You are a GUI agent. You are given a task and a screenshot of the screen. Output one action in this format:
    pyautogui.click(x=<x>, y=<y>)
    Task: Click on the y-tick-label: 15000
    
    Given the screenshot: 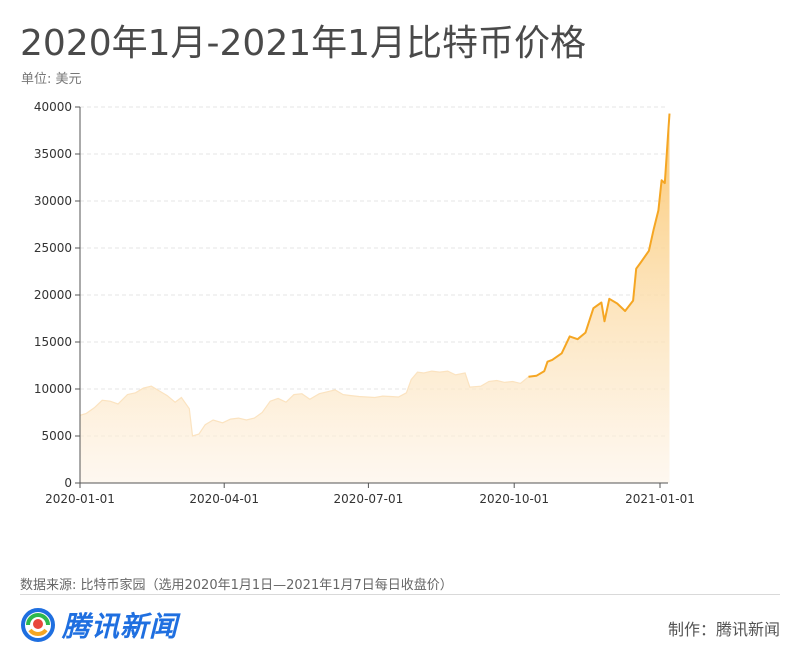 What is the action you would take?
    pyautogui.click(x=53, y=342)
    